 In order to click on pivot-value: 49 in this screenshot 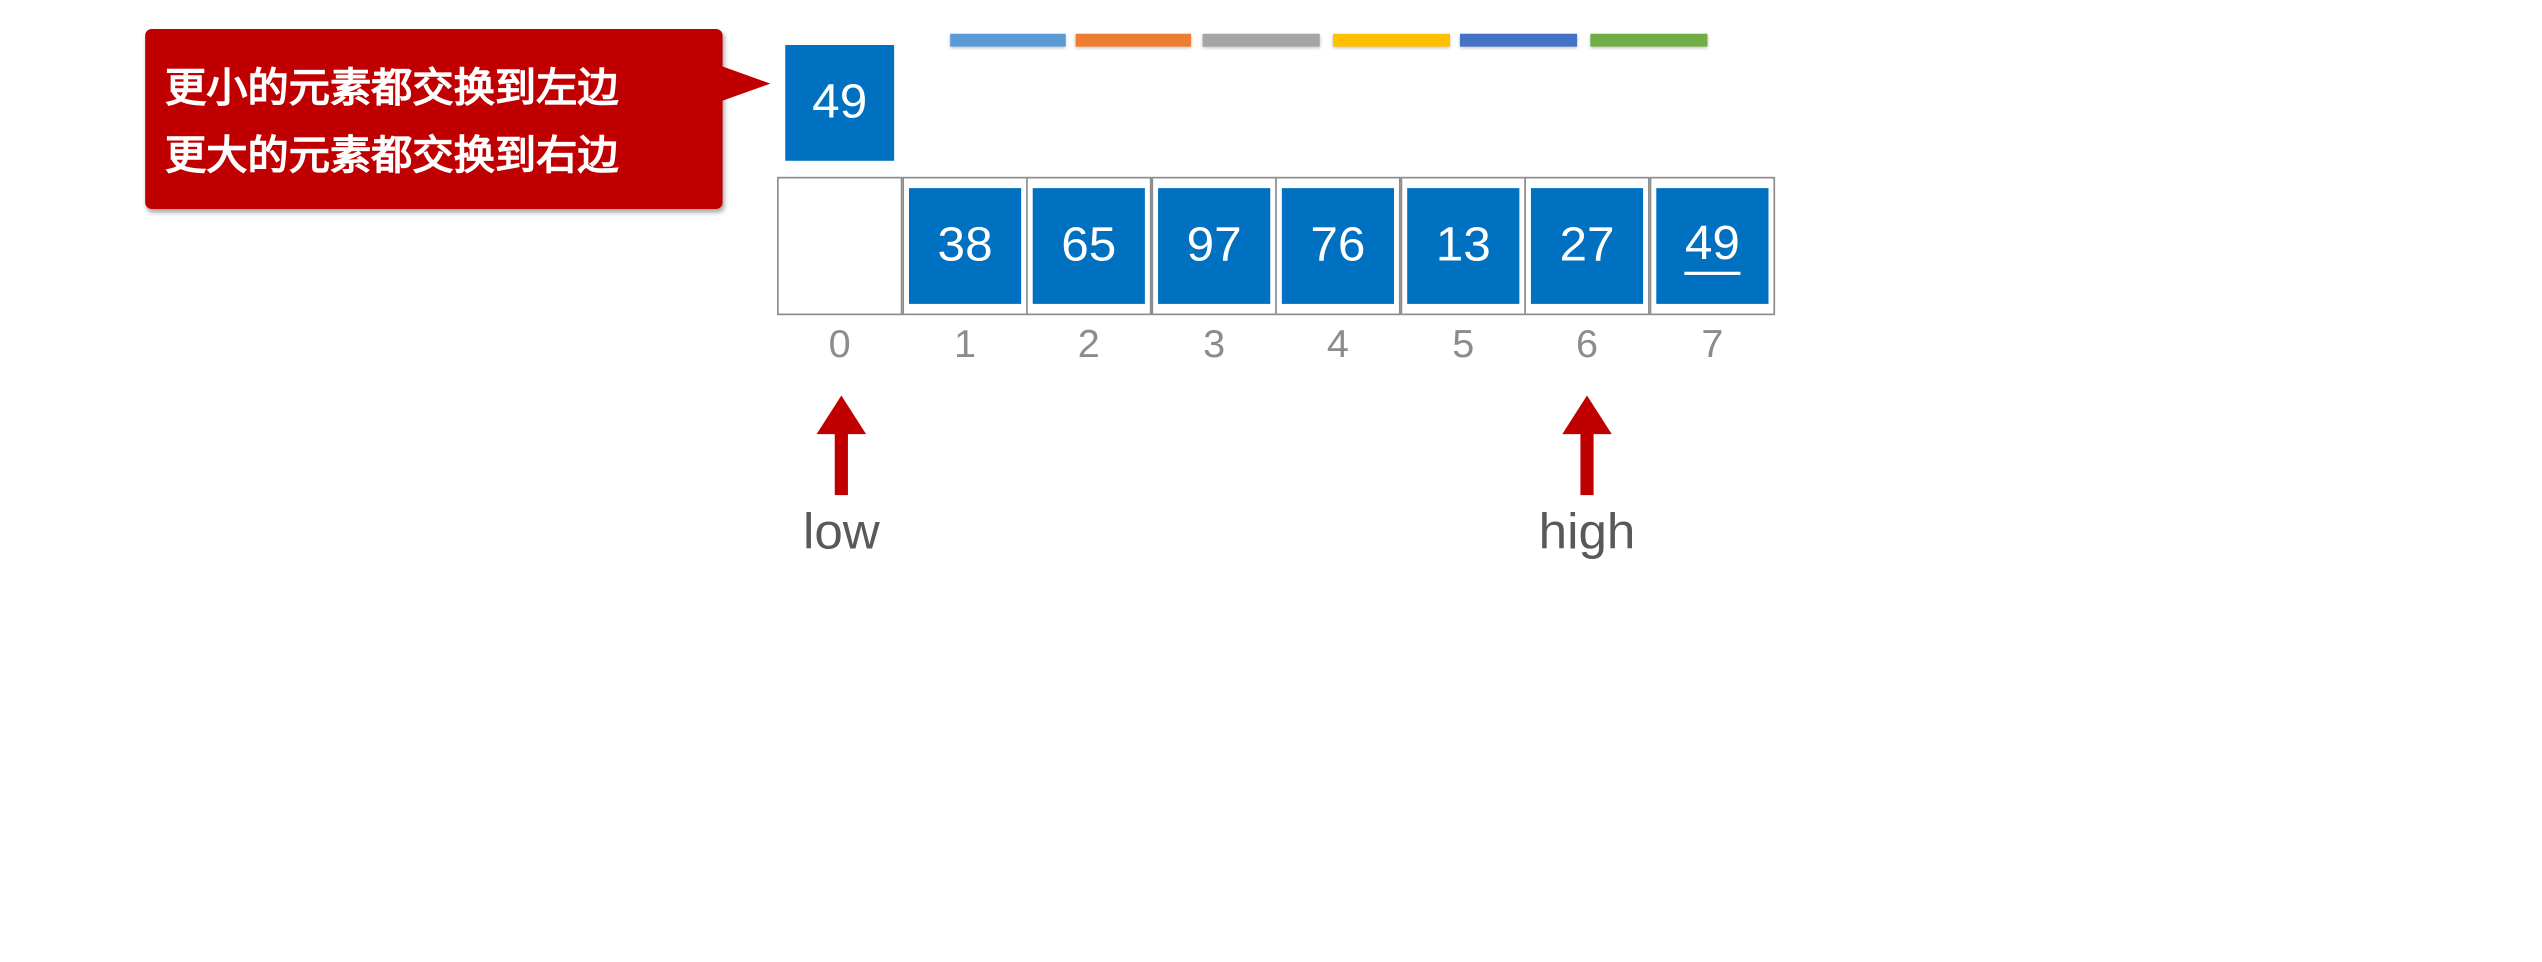, I will do `click(840, 102)`.